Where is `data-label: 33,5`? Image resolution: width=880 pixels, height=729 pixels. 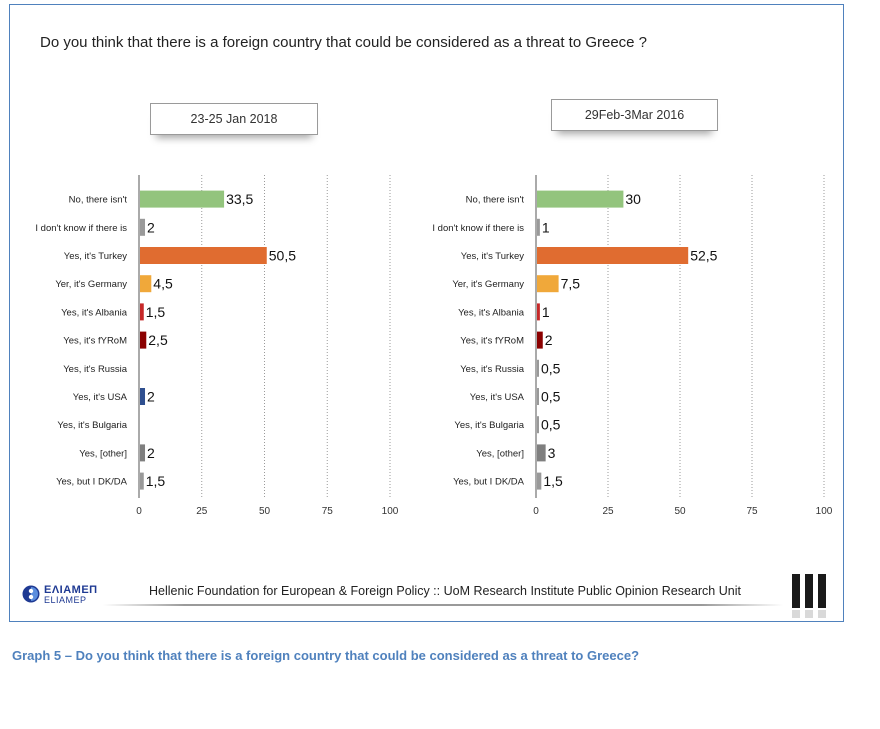
data-label: 33,5 is located at coordinates (239, 199).